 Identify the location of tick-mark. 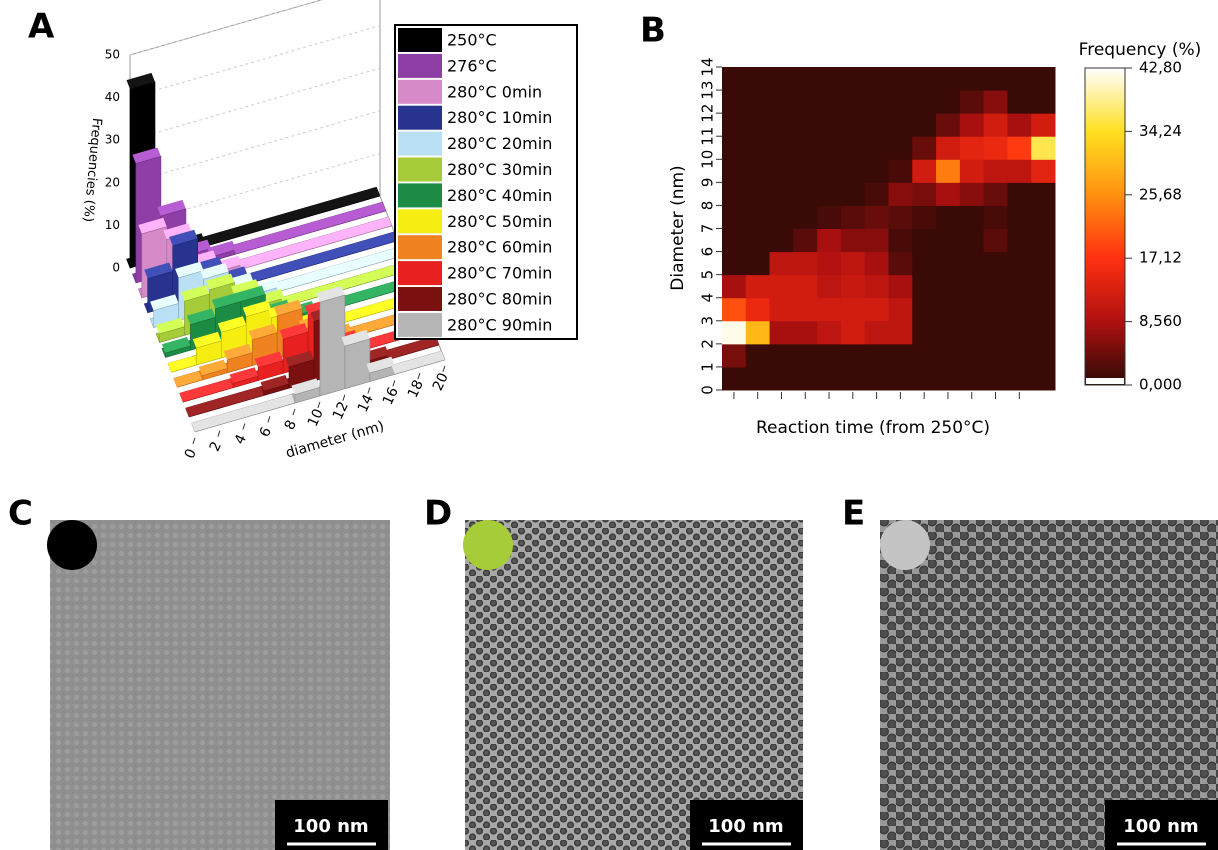
(269, 419).